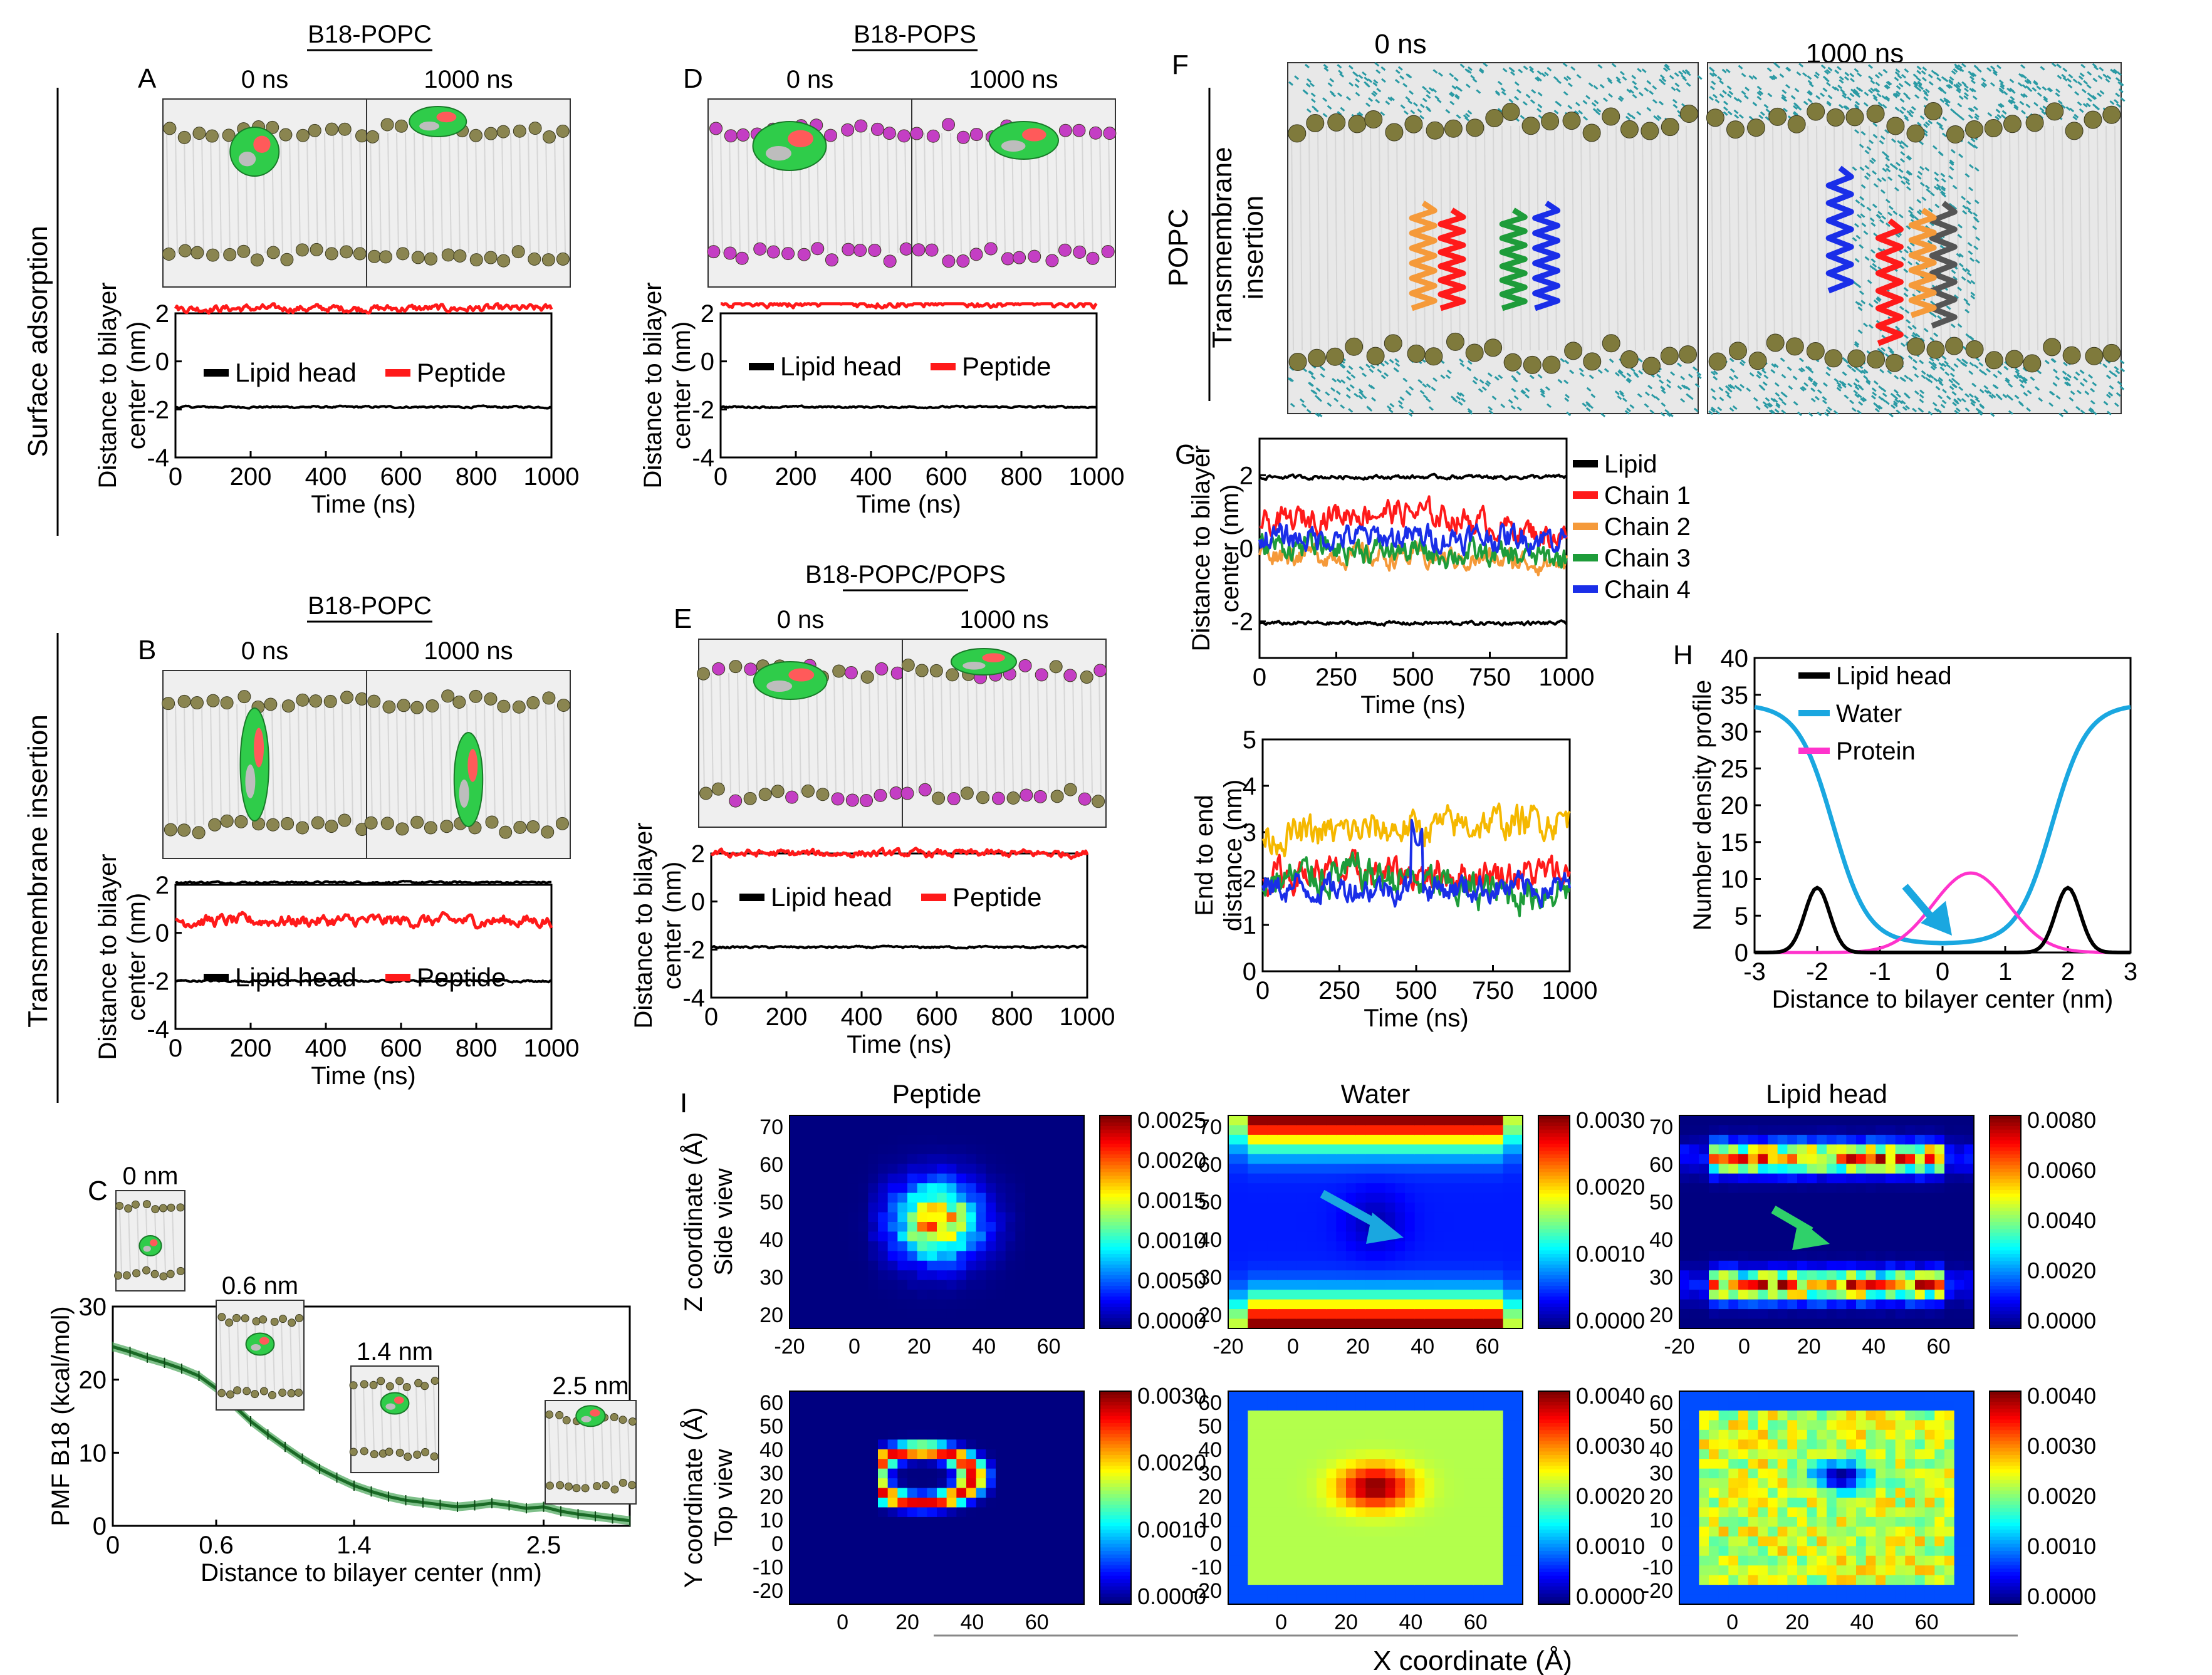  What do you see at coordinates (1115, 1192) in the screenshot?
I see `colorbar-bin` at bounding box center [1115, 1192].